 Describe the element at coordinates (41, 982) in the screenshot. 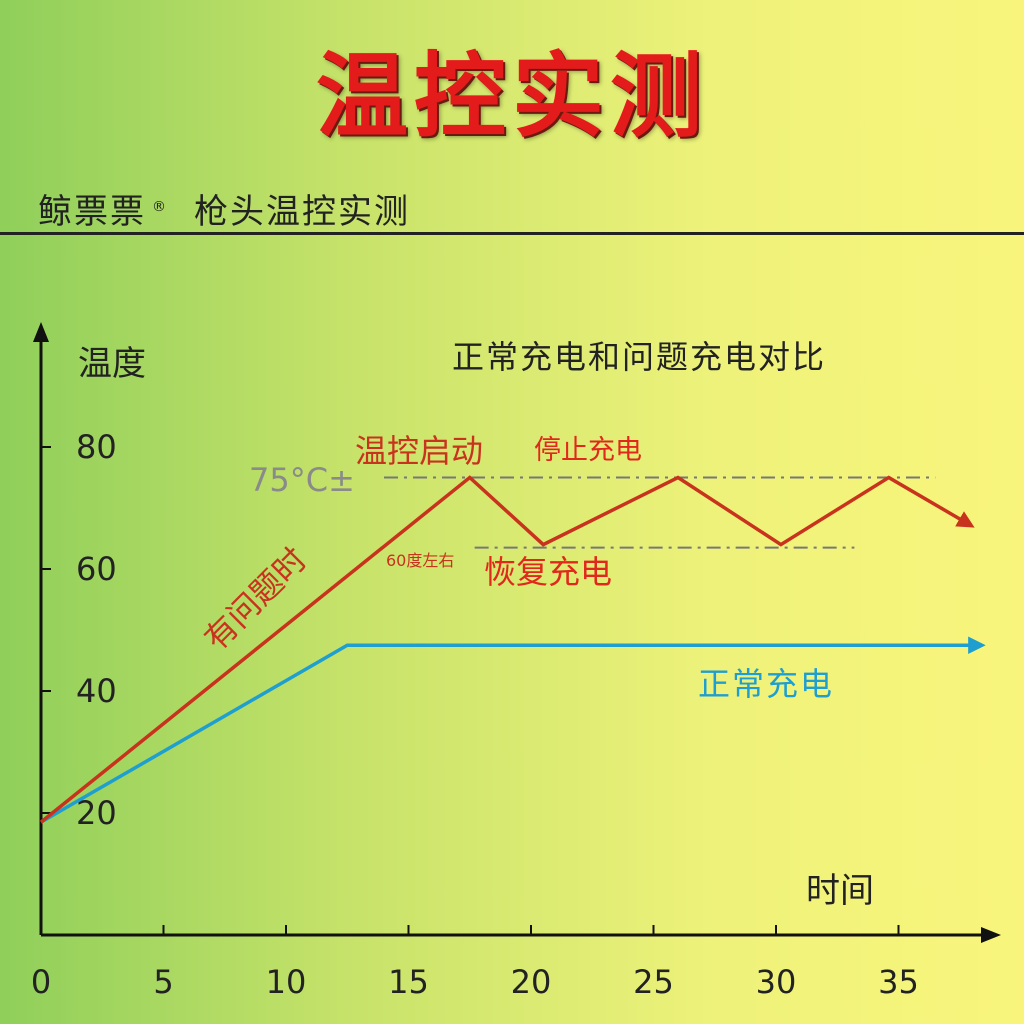

I see `x-tick-label: 0` at that location.